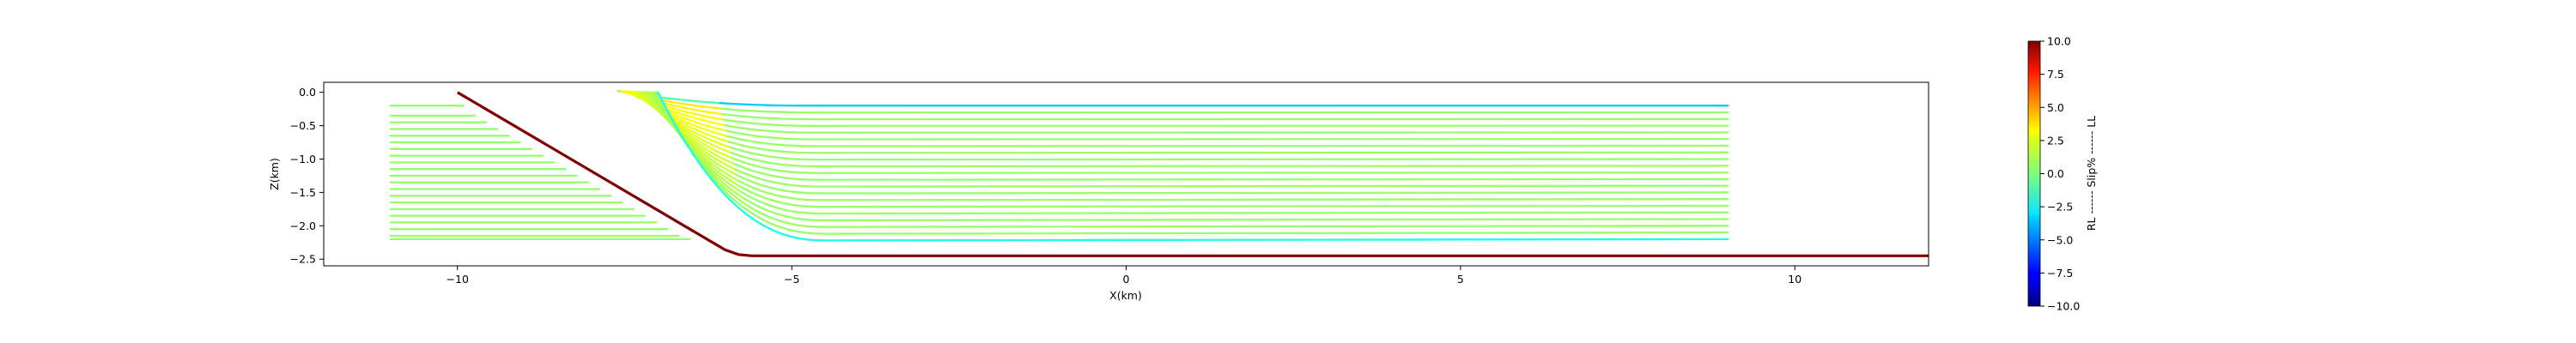  I want to click on x-tick-label: −5, so click(792, 280).